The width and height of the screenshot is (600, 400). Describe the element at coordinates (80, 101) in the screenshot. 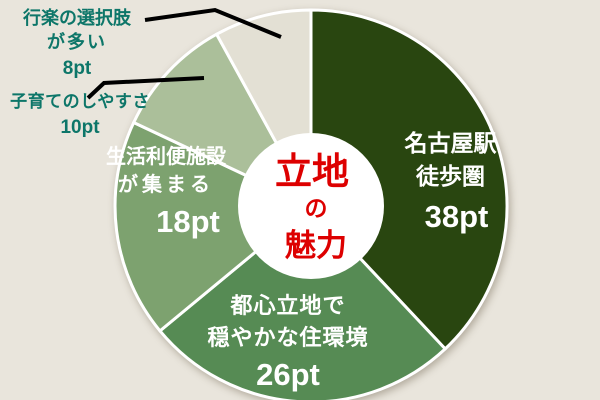

I see `segment-name-line: 子育てのしやすさ` at that location.